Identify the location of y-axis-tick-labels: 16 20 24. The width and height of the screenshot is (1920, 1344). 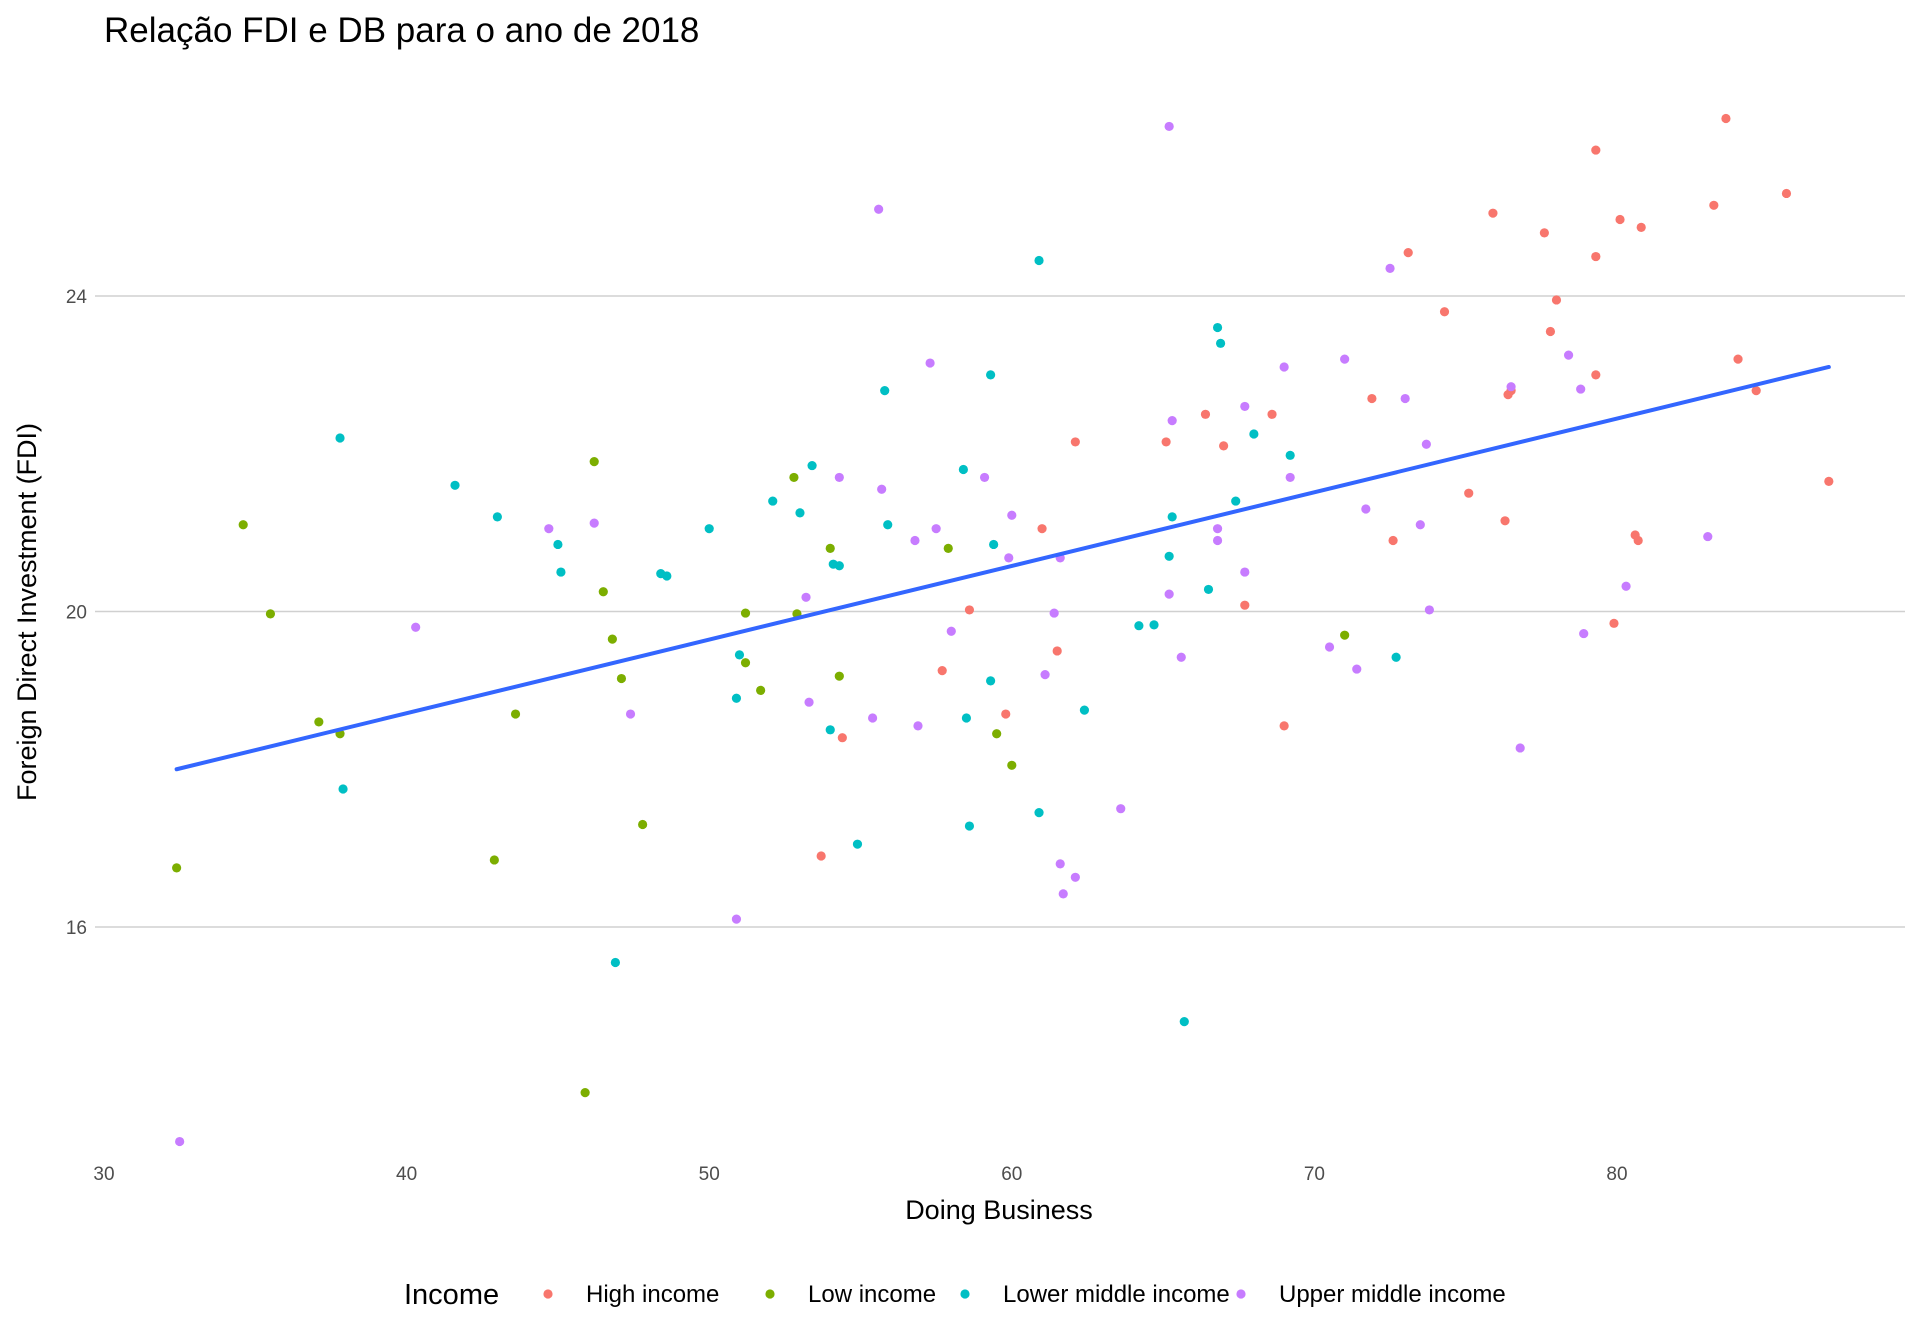
(77, 613).